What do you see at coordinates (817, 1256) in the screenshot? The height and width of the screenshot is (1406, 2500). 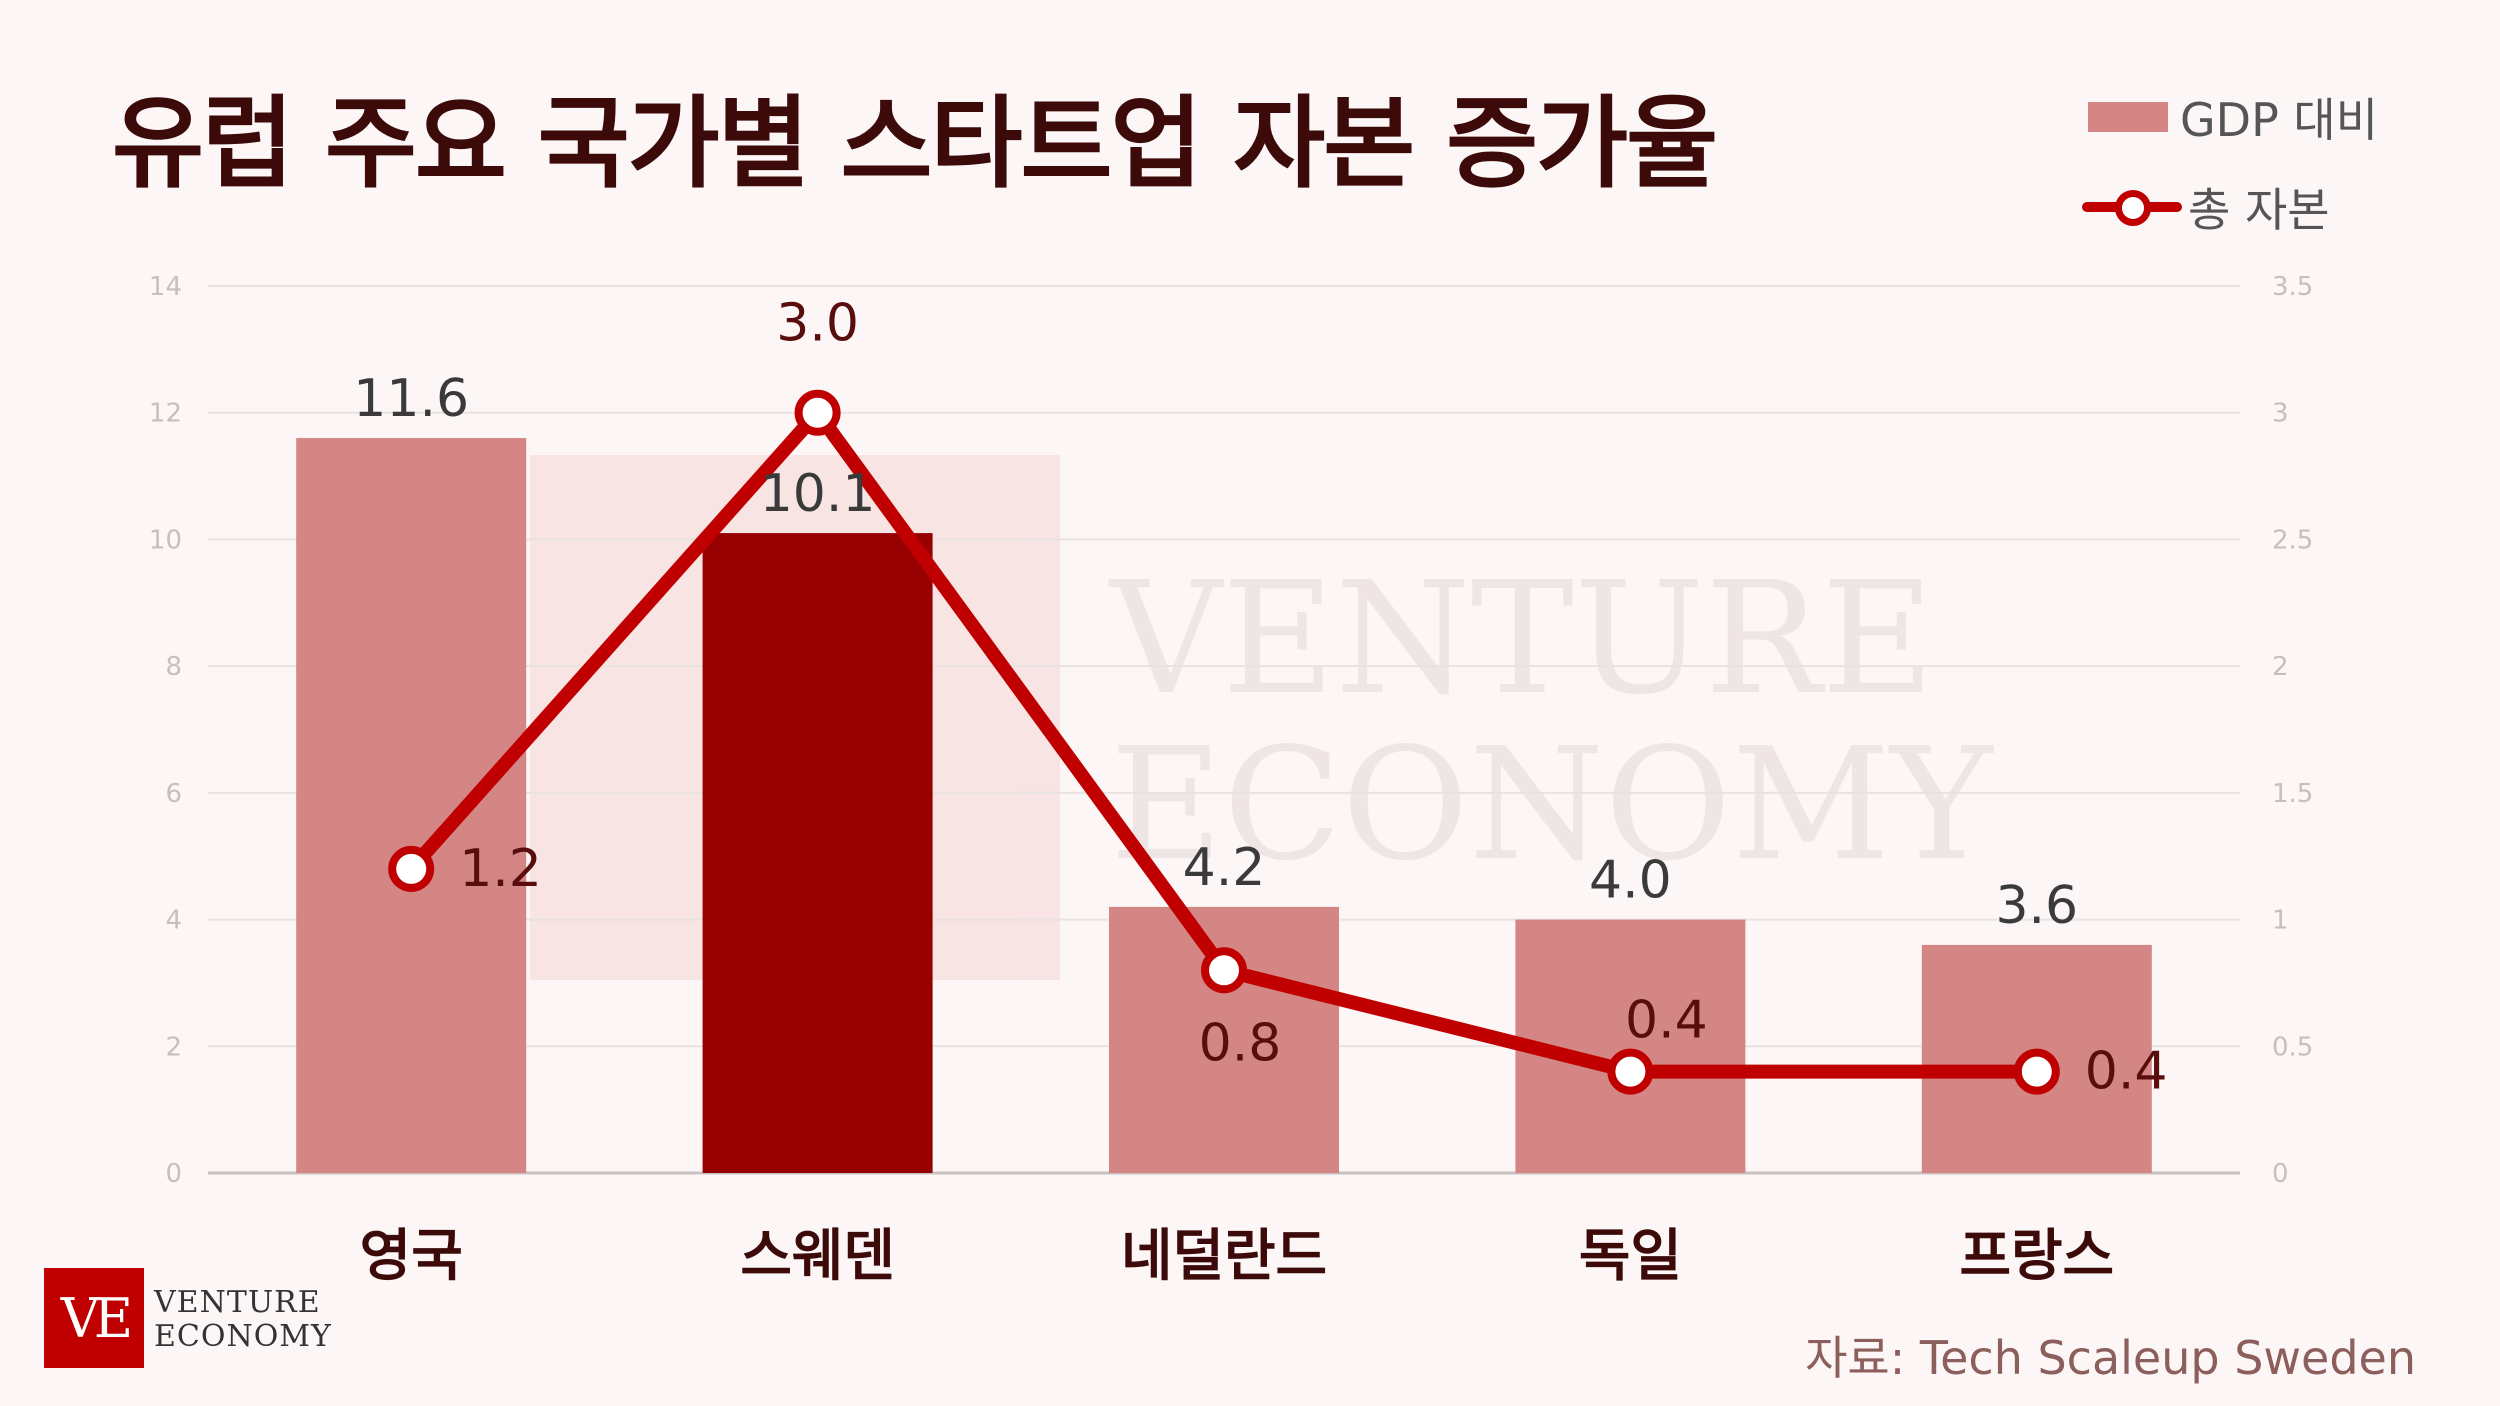 I see `x-category-label: 스웨덴` at bounding box center [817, 1256].